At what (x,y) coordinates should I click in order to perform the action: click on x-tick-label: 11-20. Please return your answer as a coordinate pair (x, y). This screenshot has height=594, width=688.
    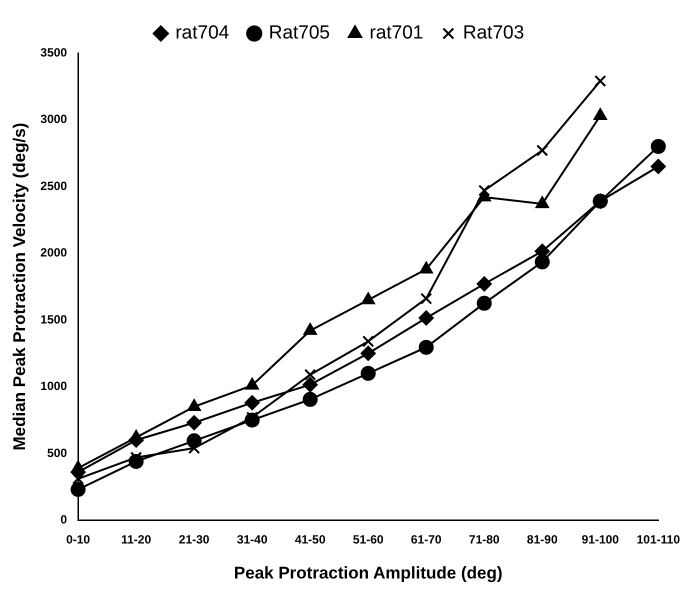
    Looking at the image, I should click on (136, 539).